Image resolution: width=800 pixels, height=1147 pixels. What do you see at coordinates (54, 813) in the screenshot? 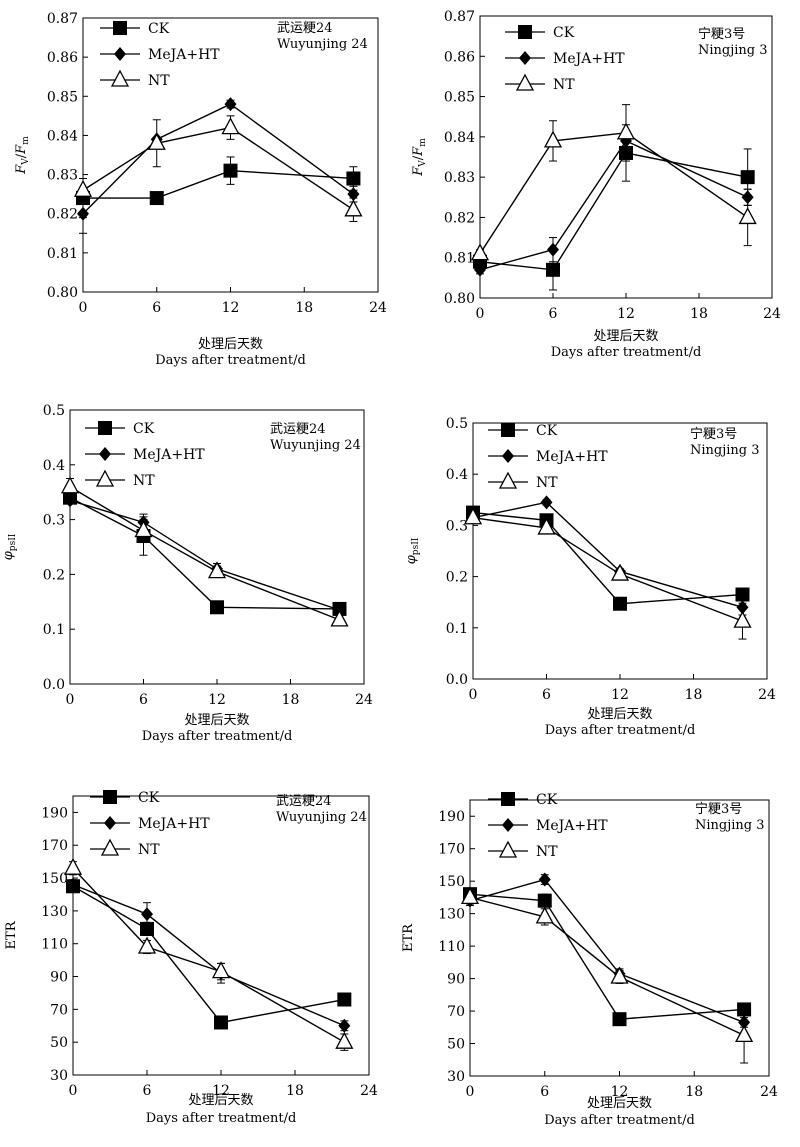
I see `y-tick-label: 190` at bounding box center [54, 813].